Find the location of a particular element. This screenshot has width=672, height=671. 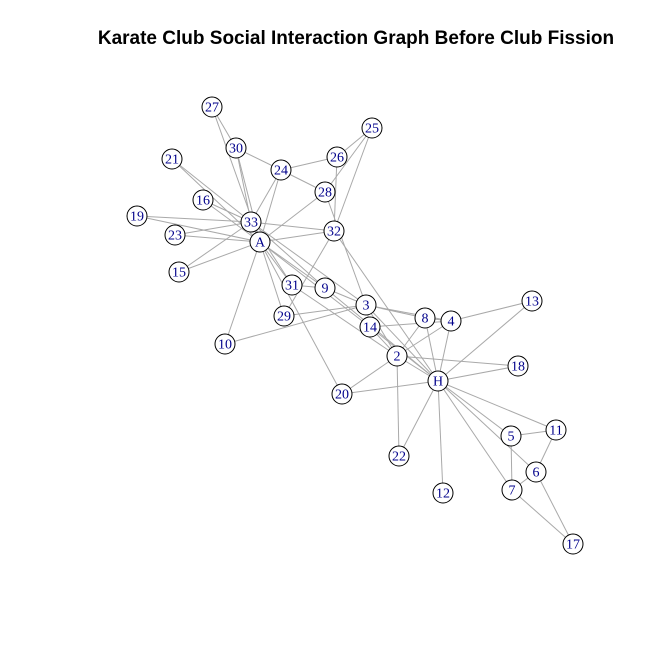

node-25: 25 is located at coordinates (372, 128).